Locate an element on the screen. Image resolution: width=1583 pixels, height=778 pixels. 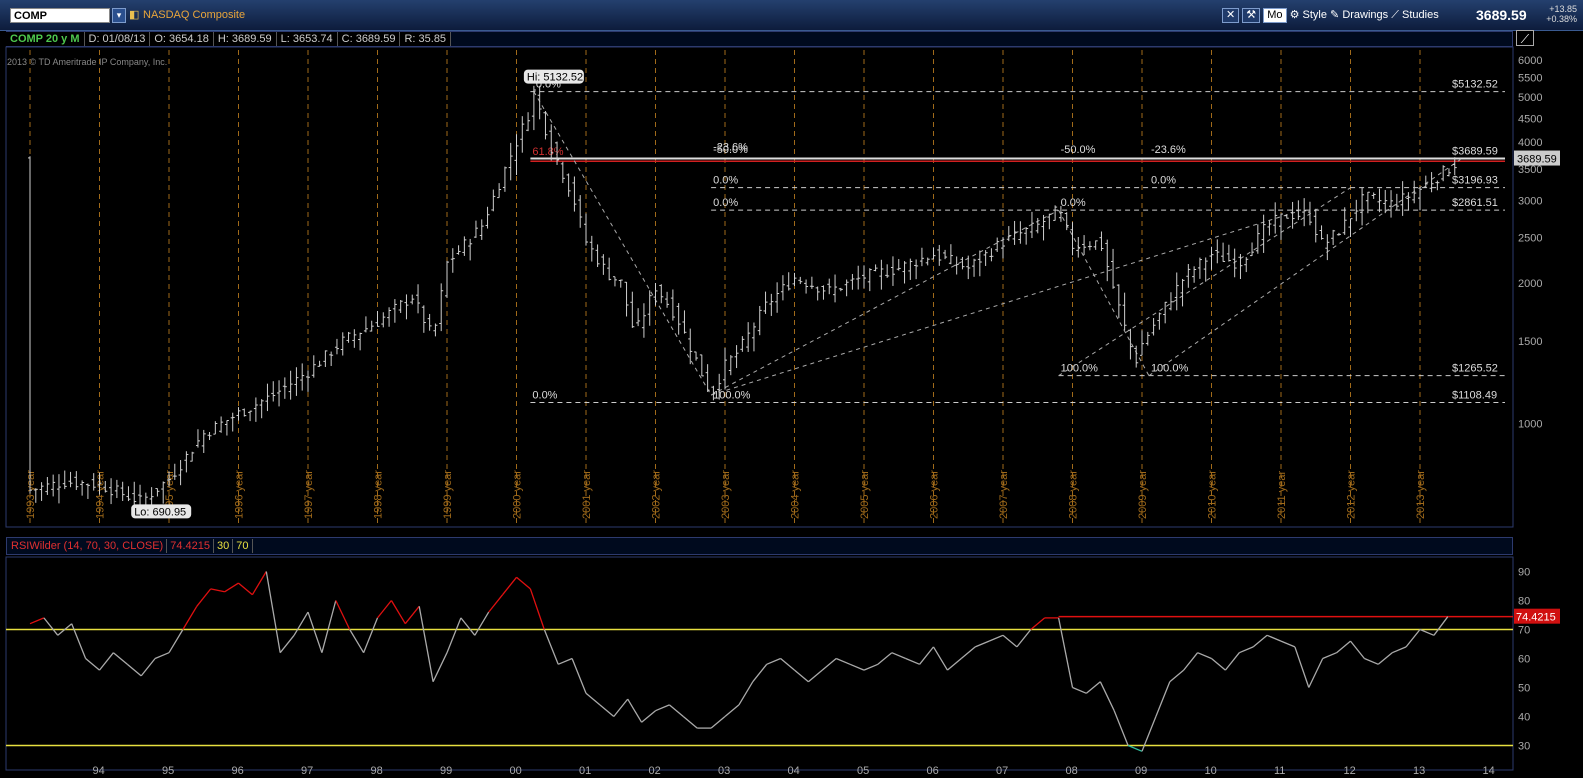
year-label: 2001 year is located at coordinates (587, 494).